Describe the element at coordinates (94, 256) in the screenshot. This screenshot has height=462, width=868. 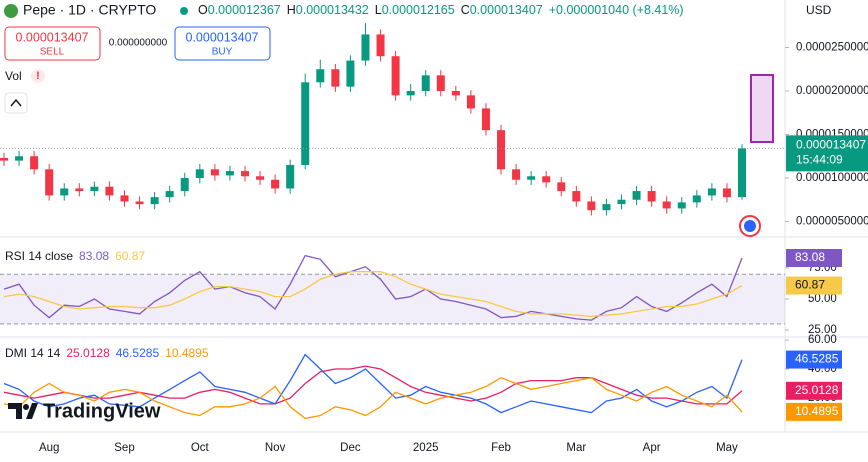
I see `indicator-value: 83.08` at that location.